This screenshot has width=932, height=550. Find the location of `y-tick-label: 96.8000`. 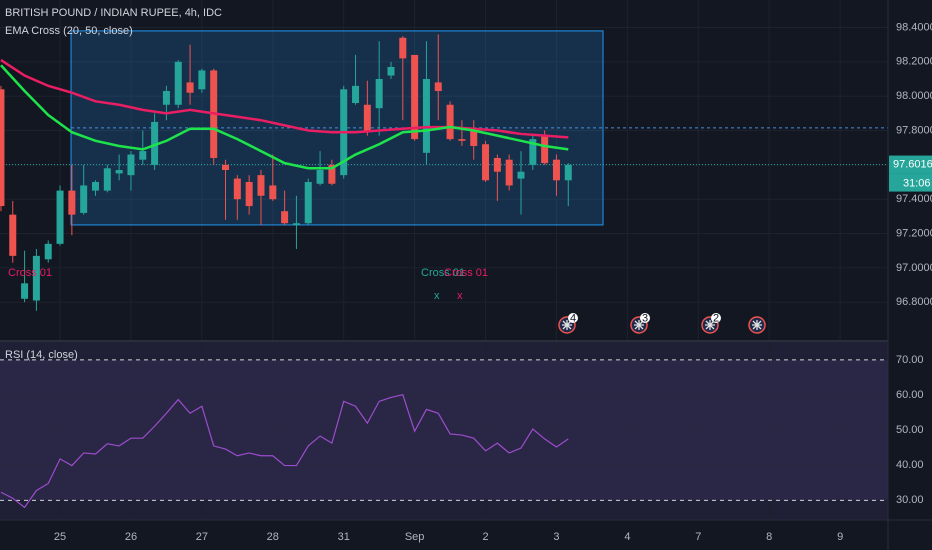

y-tick-label: 96.8000 is located at coordinates (914, 302).